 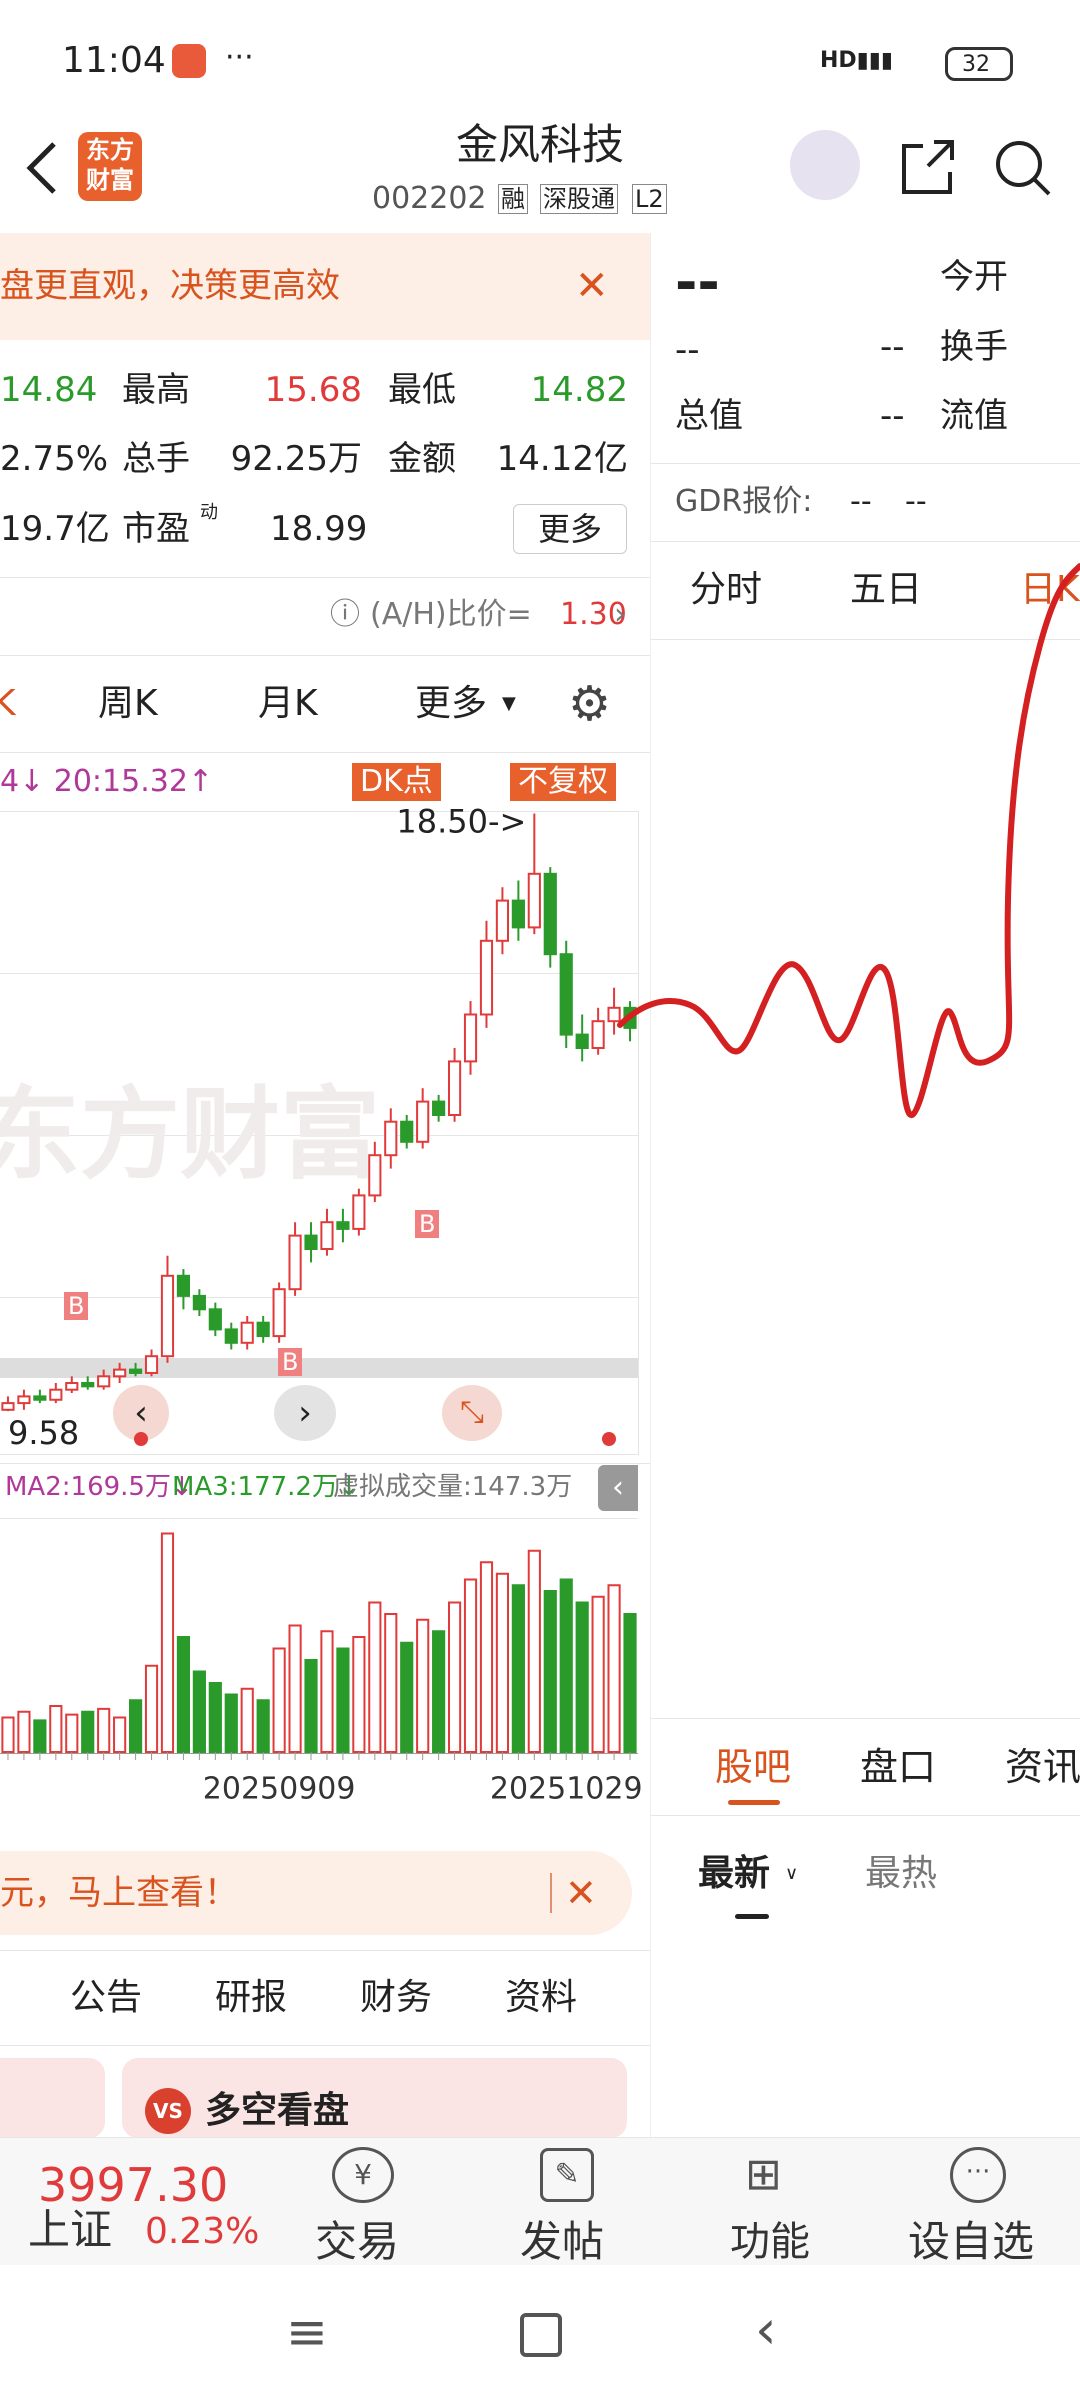 I want to click on period-tab: 月K, so click(x=288, y=703).